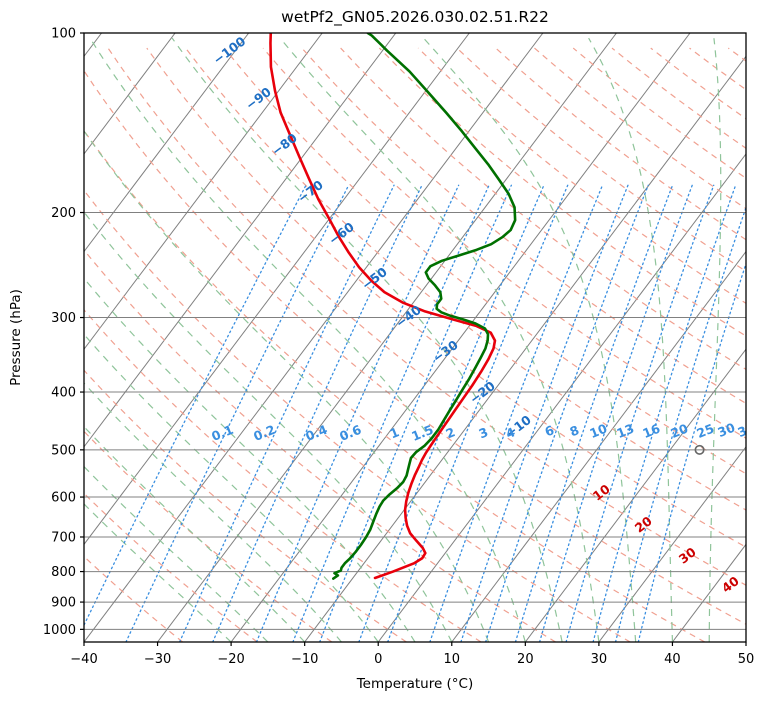 Image resolution: width=775 pixels, height=708 pixels. I want to click on mixing-ratio-label: 30, so click(726, 430).